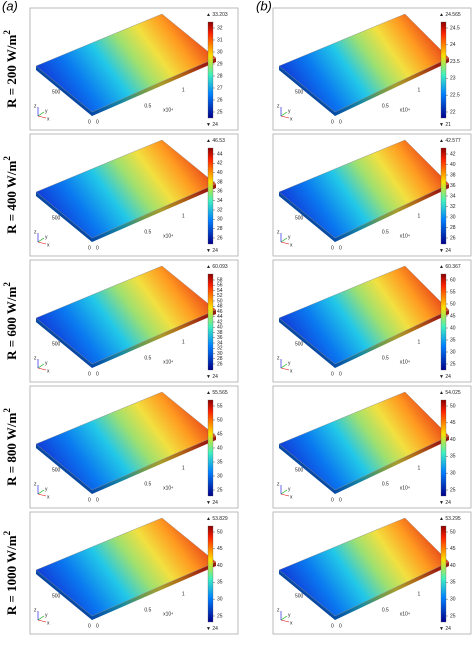  What do you see at coordinates (35, 610) in the screenshot?
I see `triad-label: z` at bounding box center [35, 610].